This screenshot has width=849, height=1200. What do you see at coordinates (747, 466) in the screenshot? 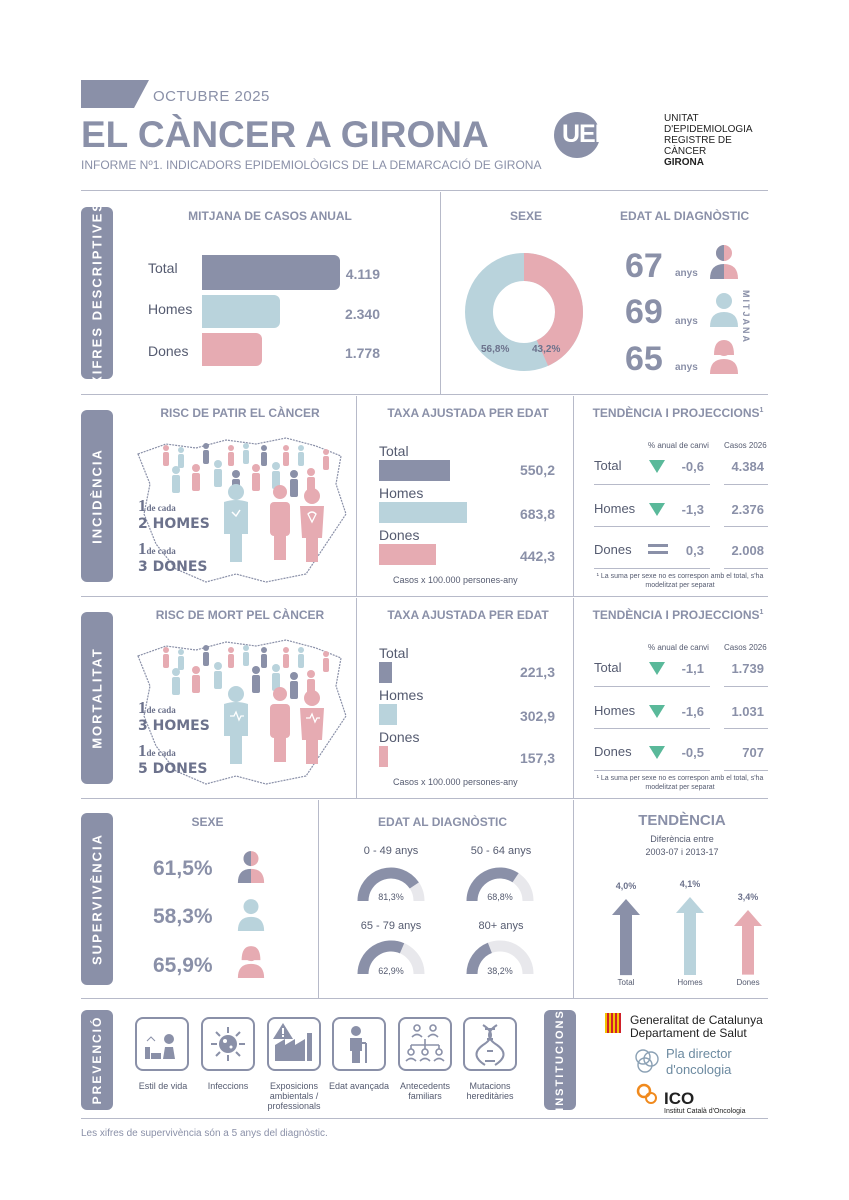
I see `trend-cases: 4.384` at bounding box center [747, 466].